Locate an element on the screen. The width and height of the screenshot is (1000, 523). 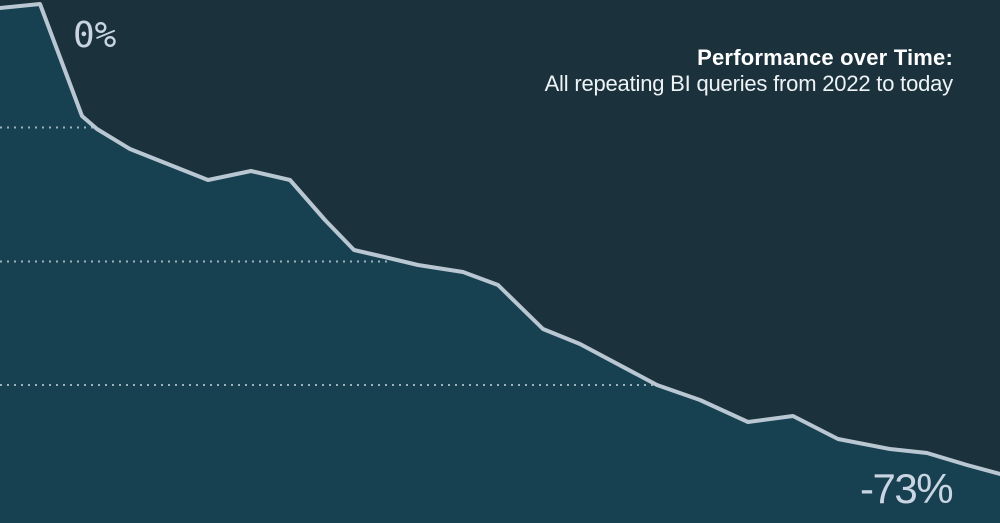
end-value-label: -73% is located at coordinates (907, 488).